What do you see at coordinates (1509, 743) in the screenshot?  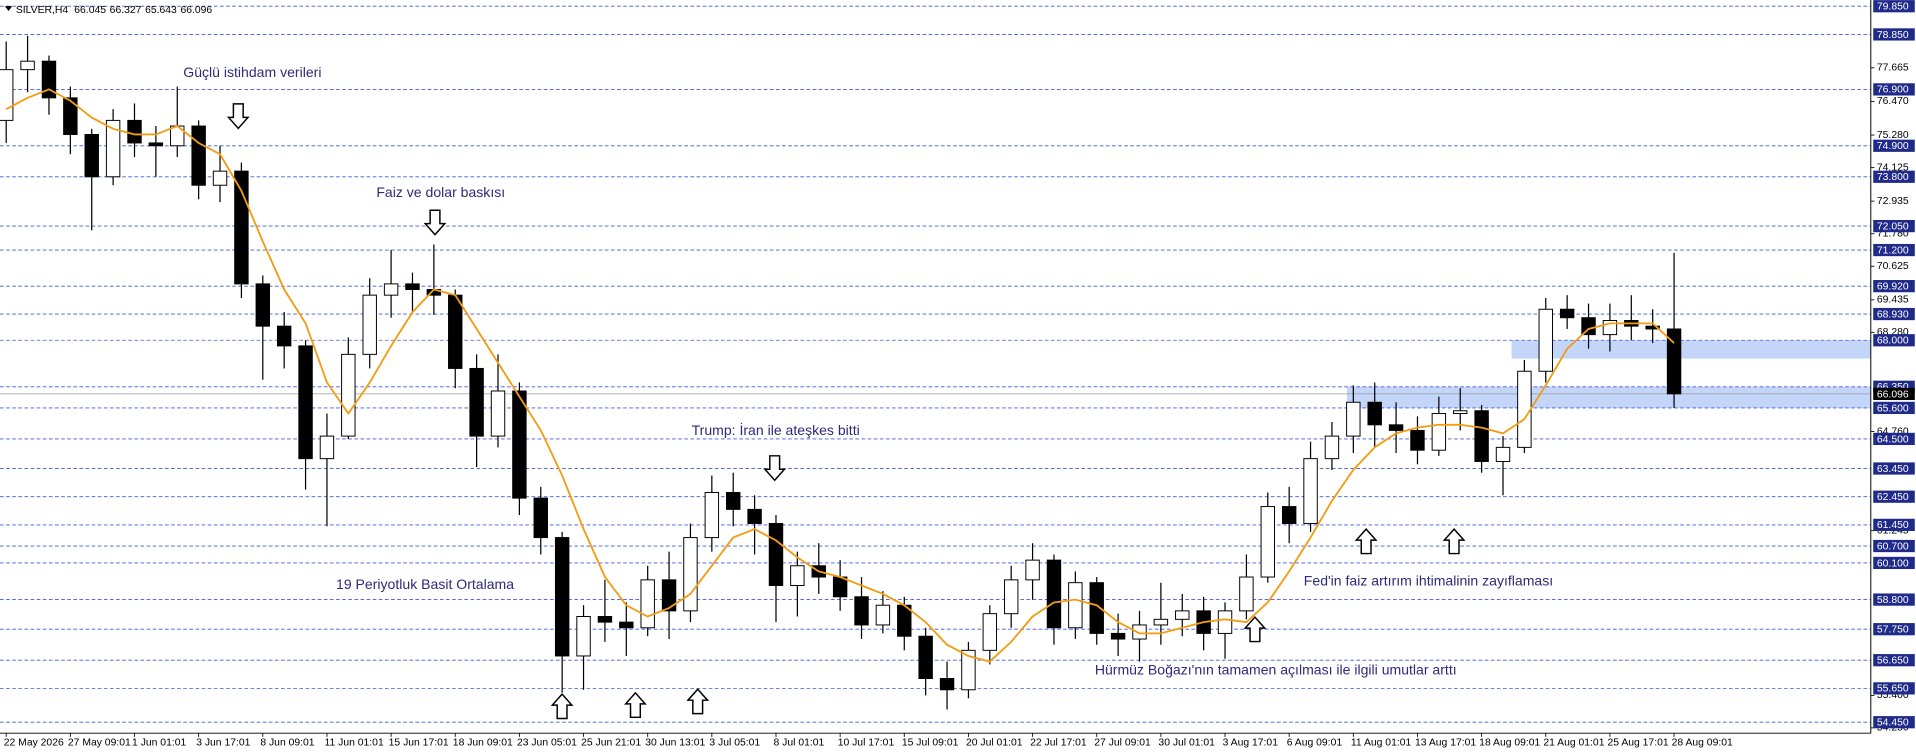 I see `x-tick-label: 18 Aug 09:01` at bounding box center [1509, 743].